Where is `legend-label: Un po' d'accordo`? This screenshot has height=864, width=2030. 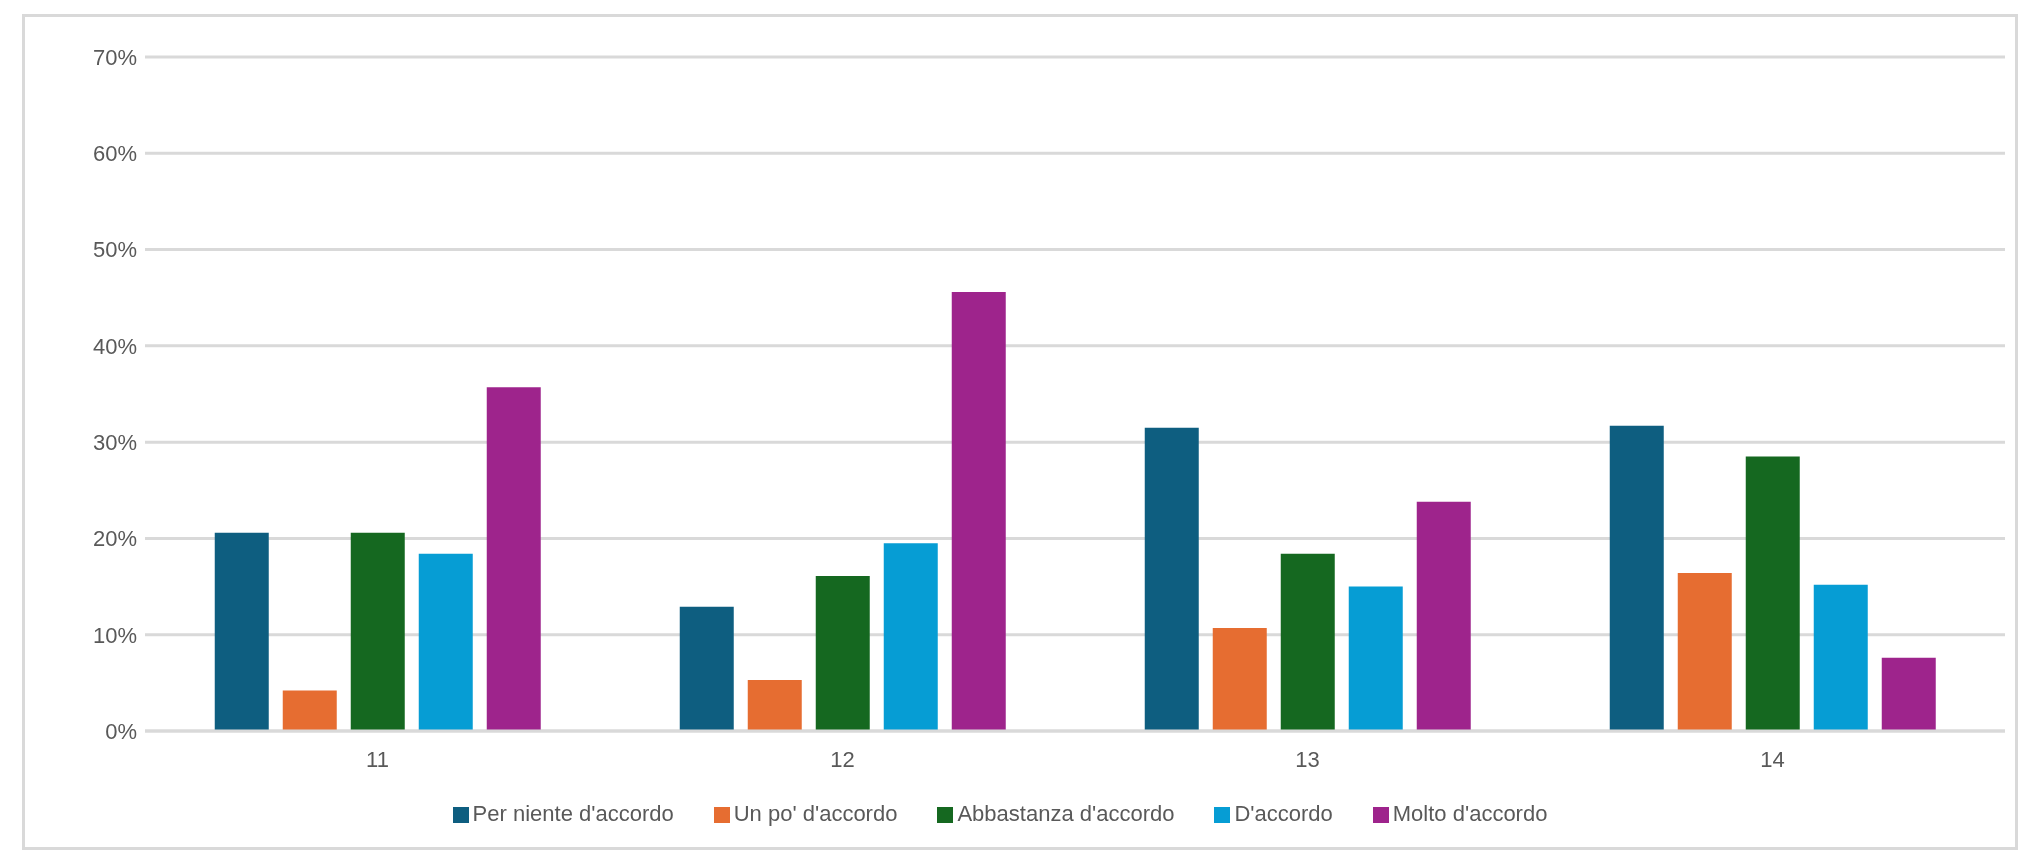
legend-label: Un po' d'accordo is located at coordinates (815, 813).